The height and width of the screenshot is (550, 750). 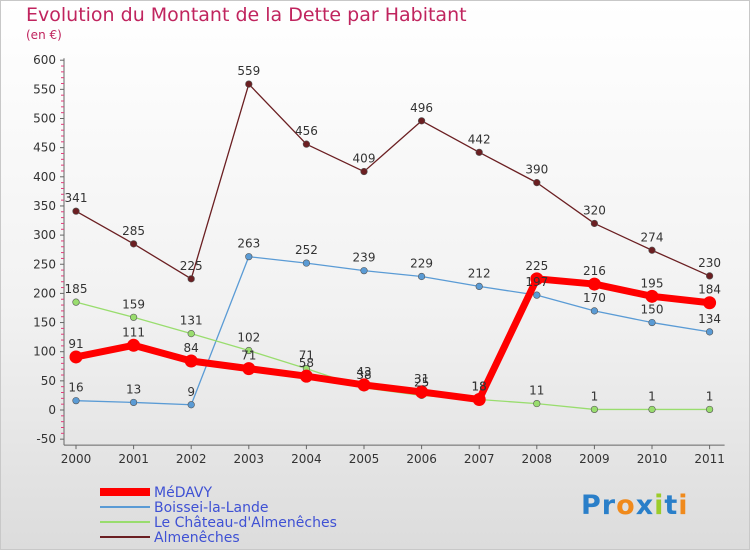 I want to click on data-label: 18, so click(x=479, y=387).